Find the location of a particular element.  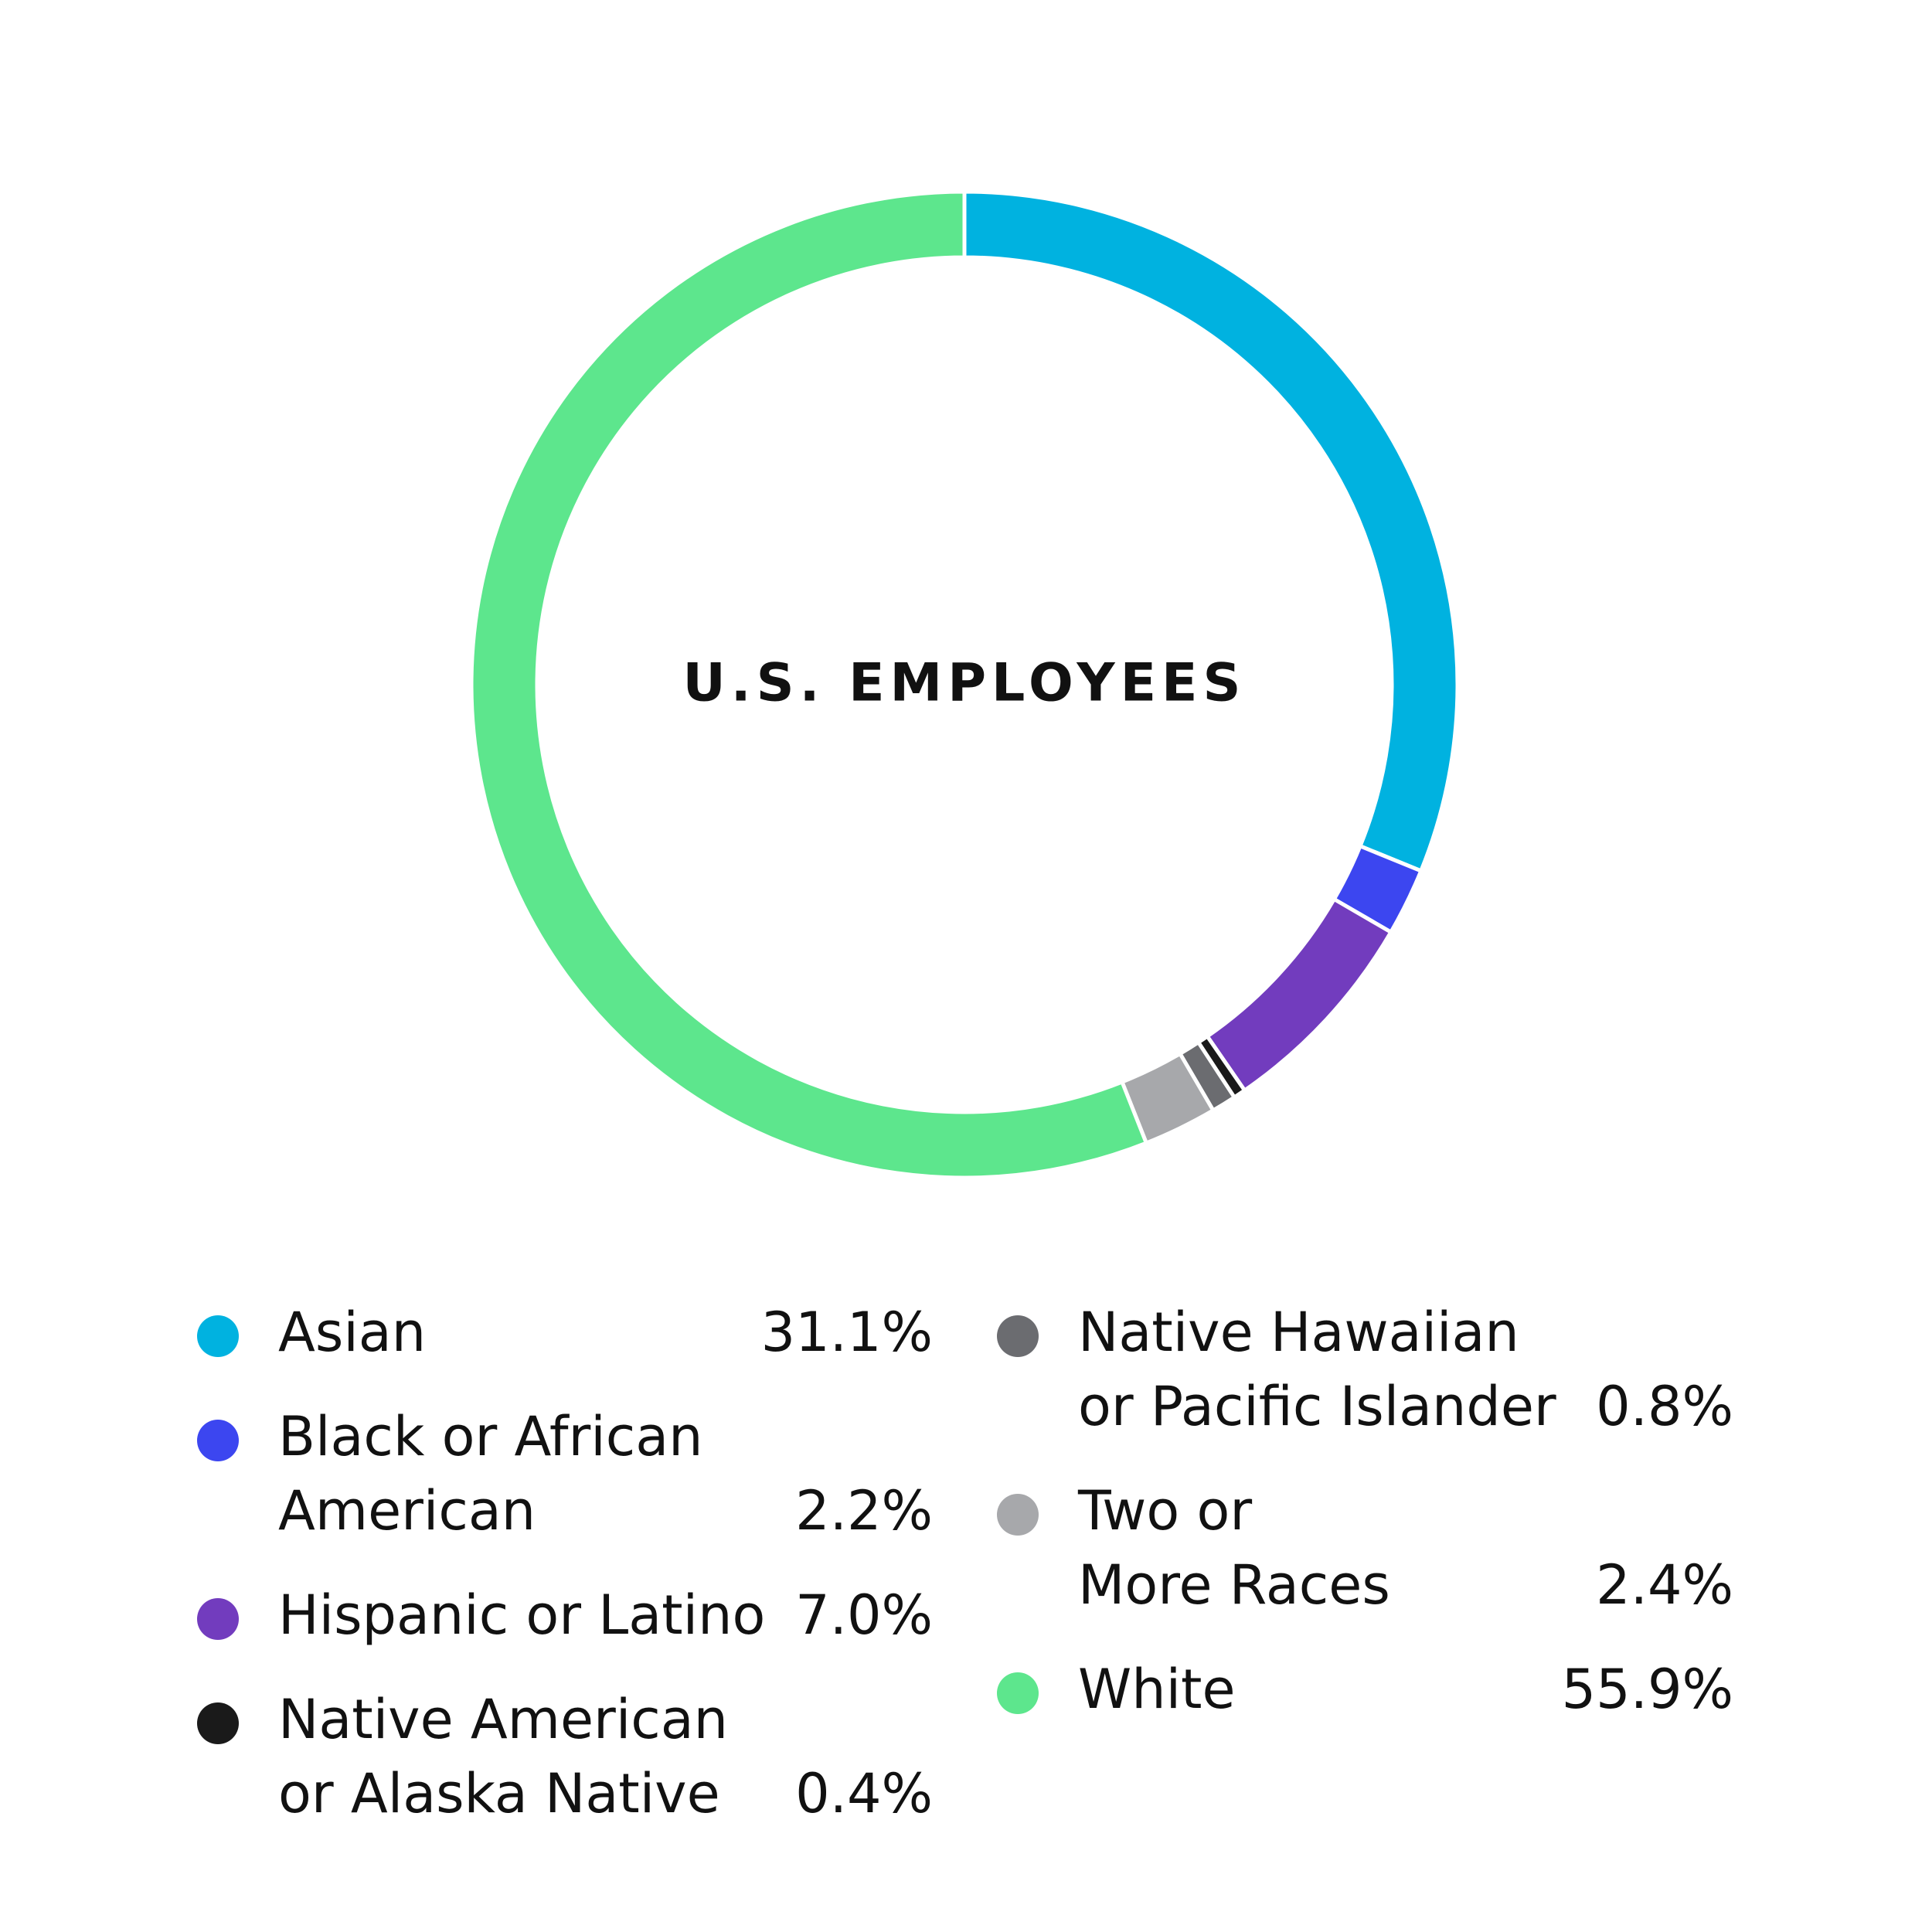

legend-value: 7.0% is located at coordinates (864, 1615).